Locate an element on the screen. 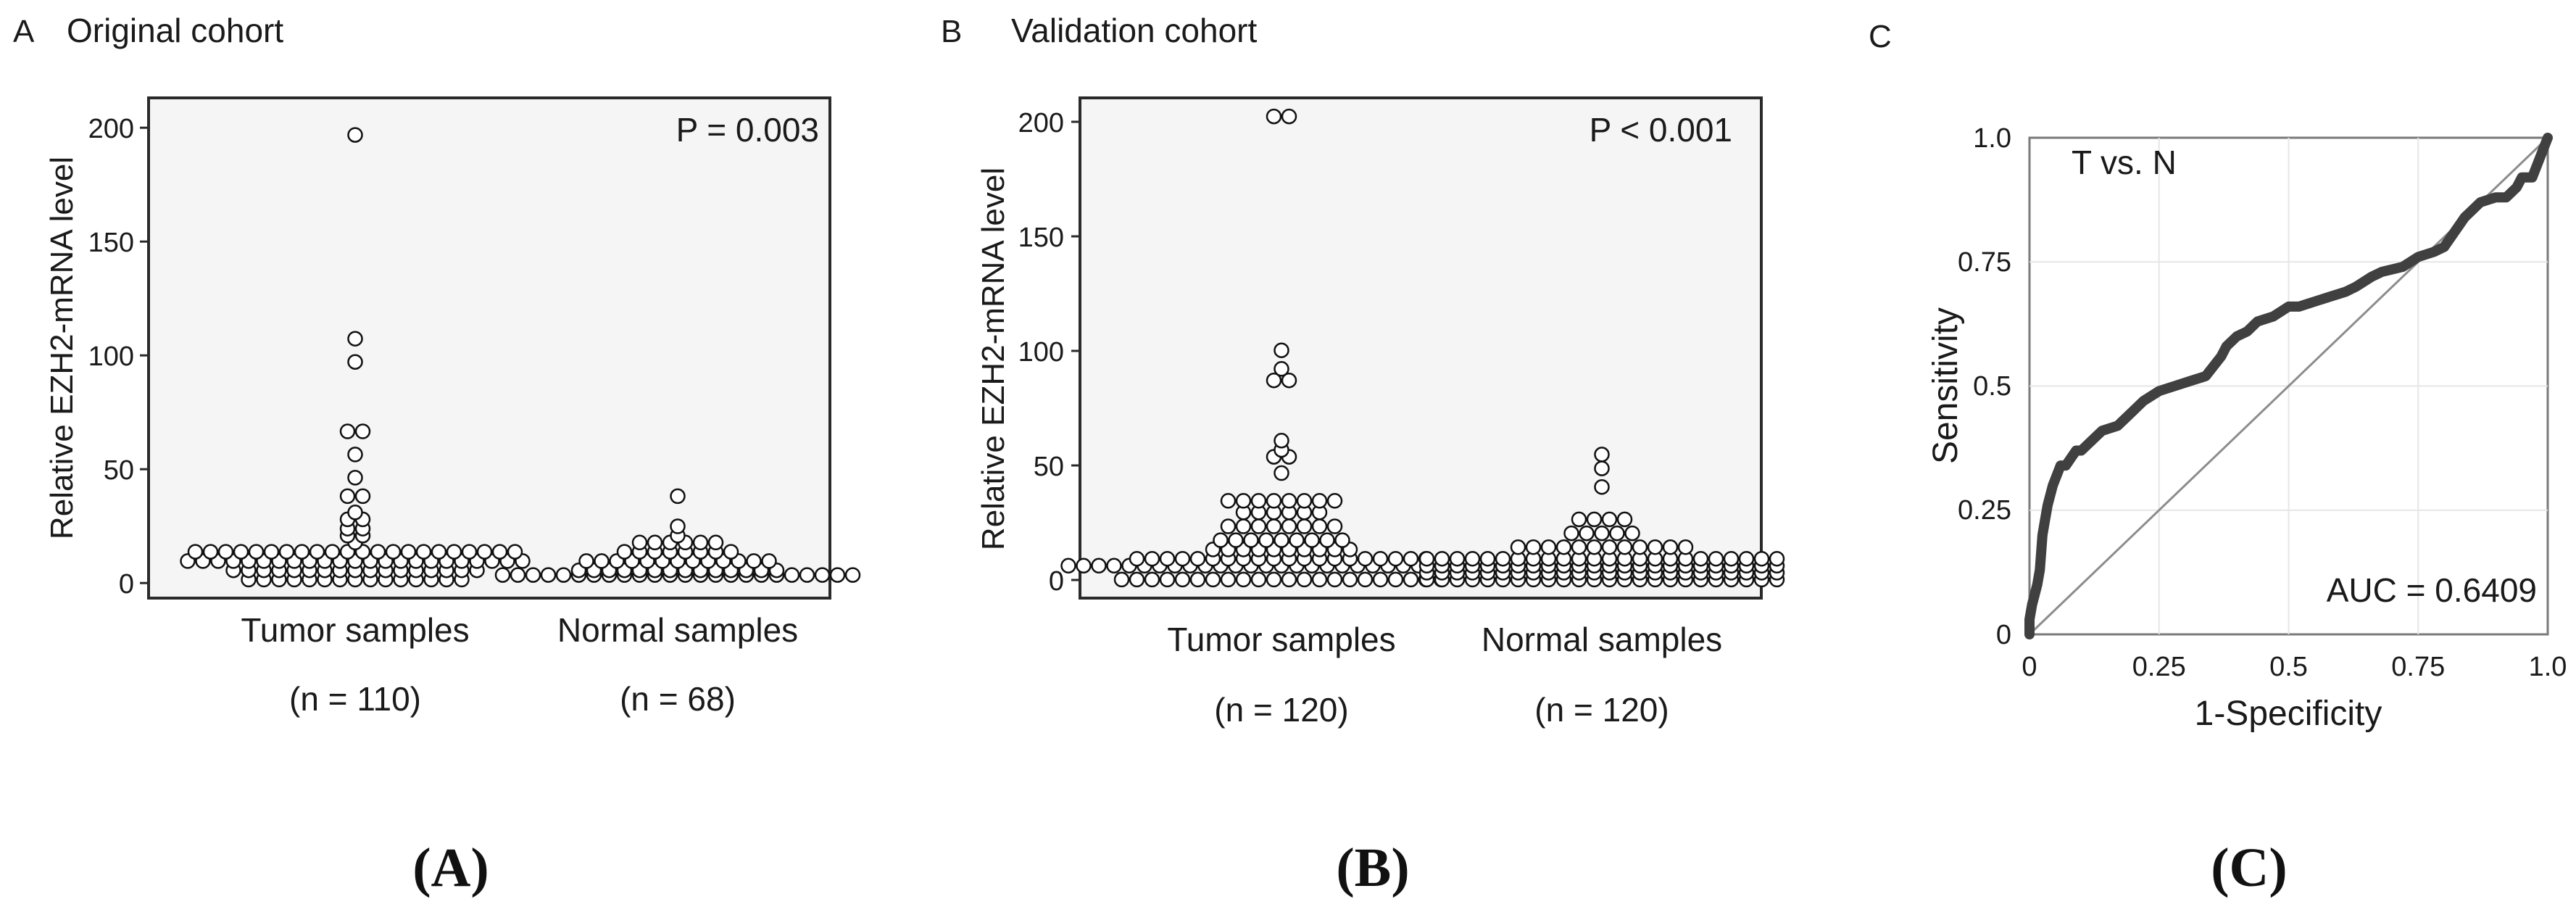  panel-c-yticks: 0 0.25 0.5 0.75 1.0 is located at coordinates (1984, 386).